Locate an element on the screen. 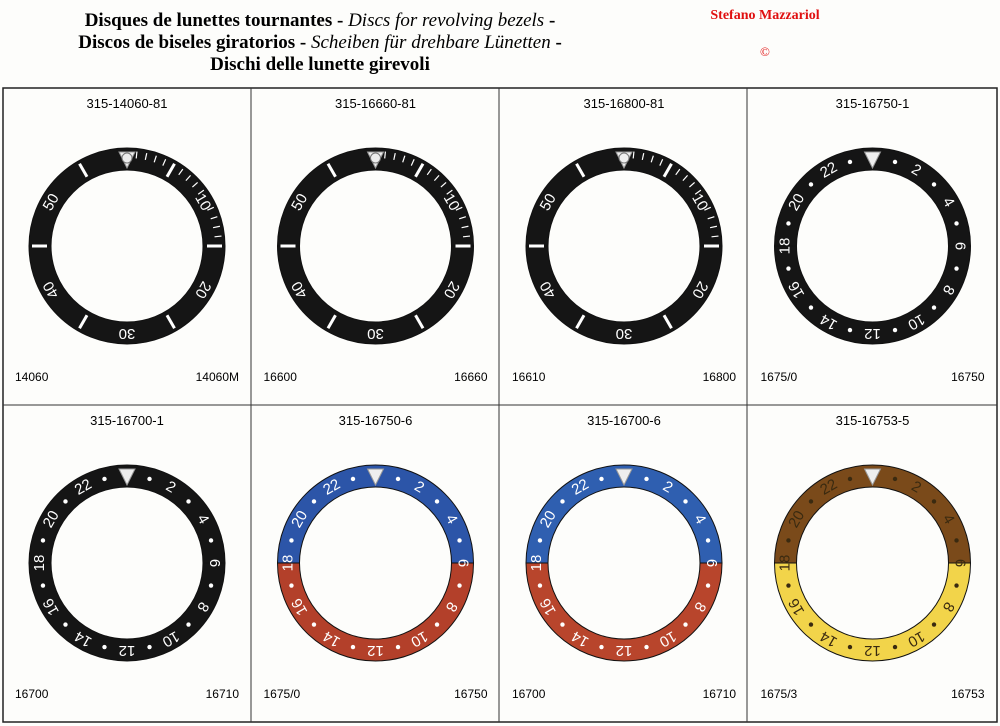 This screenshot has width=1000, height=726. title-segment: - is located at coordinates (556, 42).